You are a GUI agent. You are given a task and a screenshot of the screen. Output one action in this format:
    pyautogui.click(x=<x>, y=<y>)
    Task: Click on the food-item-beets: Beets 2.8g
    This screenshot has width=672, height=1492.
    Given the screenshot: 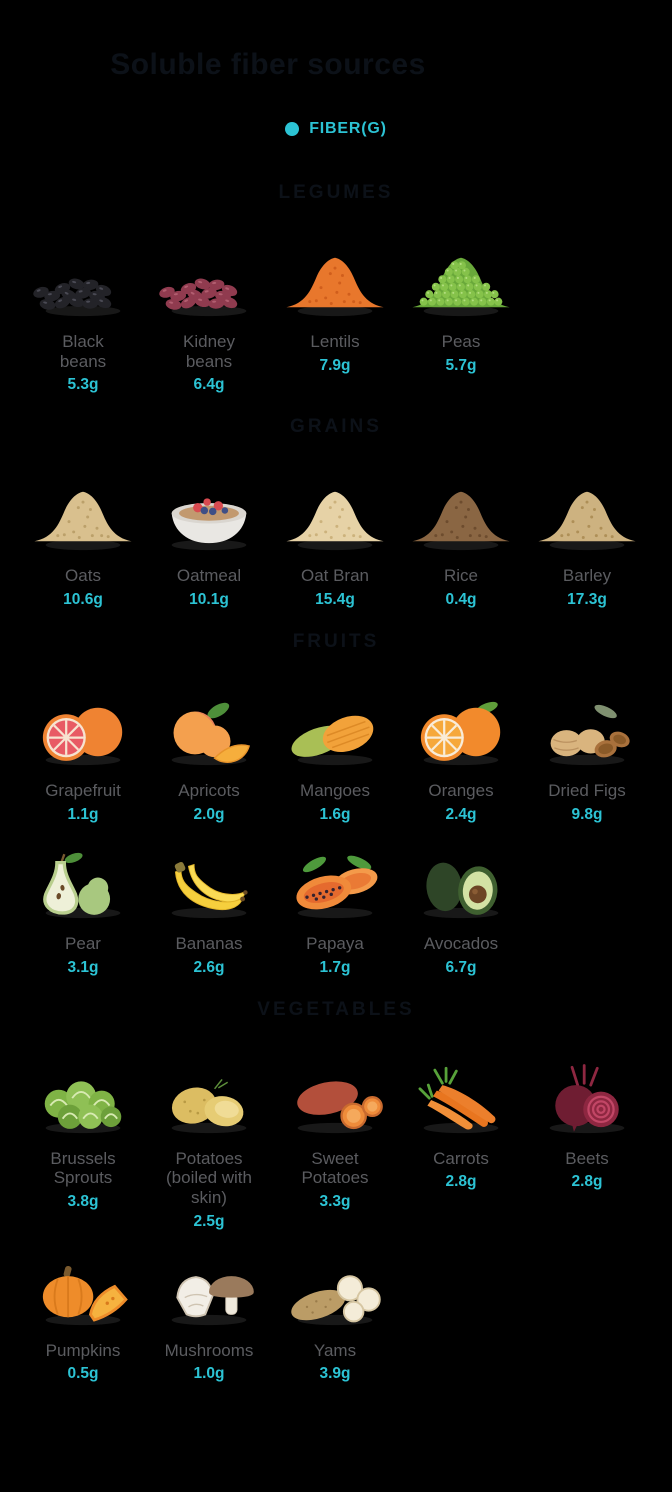 What is the action you would take?
    pyautogui.click(x=587, y=1126)
    